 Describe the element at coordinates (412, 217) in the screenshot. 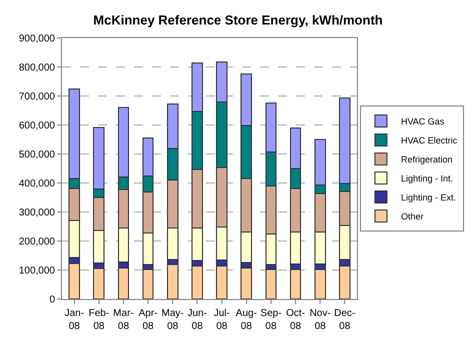

I see `legend-label: Other` at that location.